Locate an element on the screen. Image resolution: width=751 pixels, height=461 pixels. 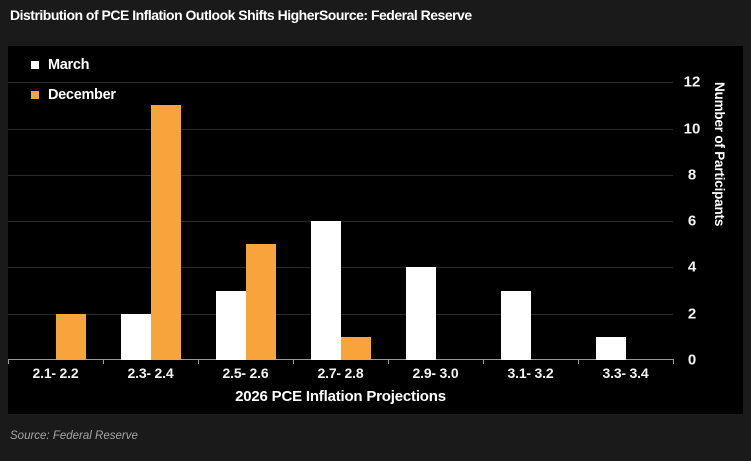
legend: March December is located at coordinates (73, 80).